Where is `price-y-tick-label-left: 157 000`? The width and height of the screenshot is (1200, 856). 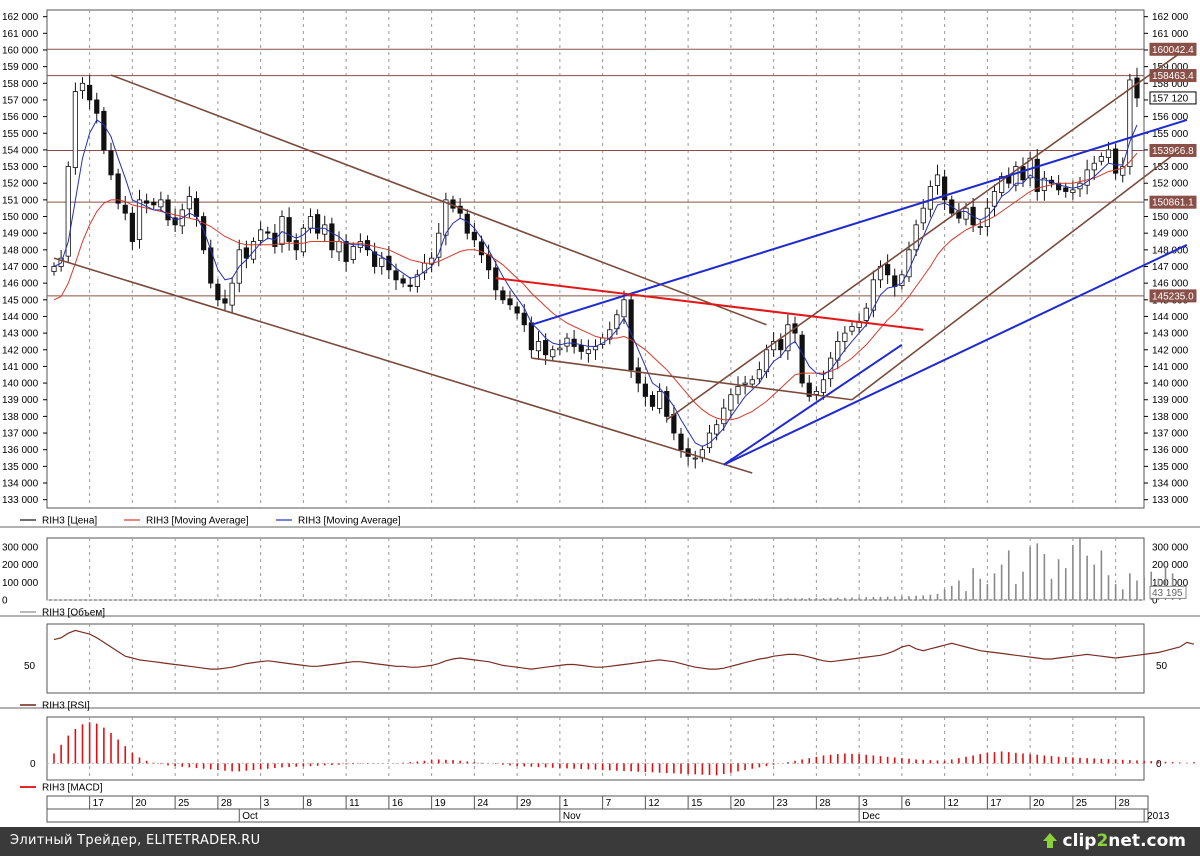
price-y-tick-label-left: 157 000 is located at coordinates (20, 100).